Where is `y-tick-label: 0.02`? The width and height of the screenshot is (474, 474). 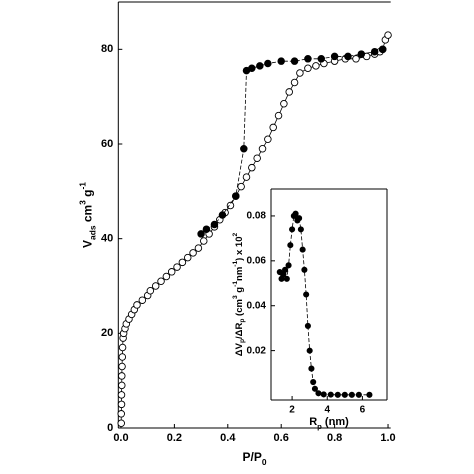
y-tick-label: 0.02 is located at coordinates (257, 350).